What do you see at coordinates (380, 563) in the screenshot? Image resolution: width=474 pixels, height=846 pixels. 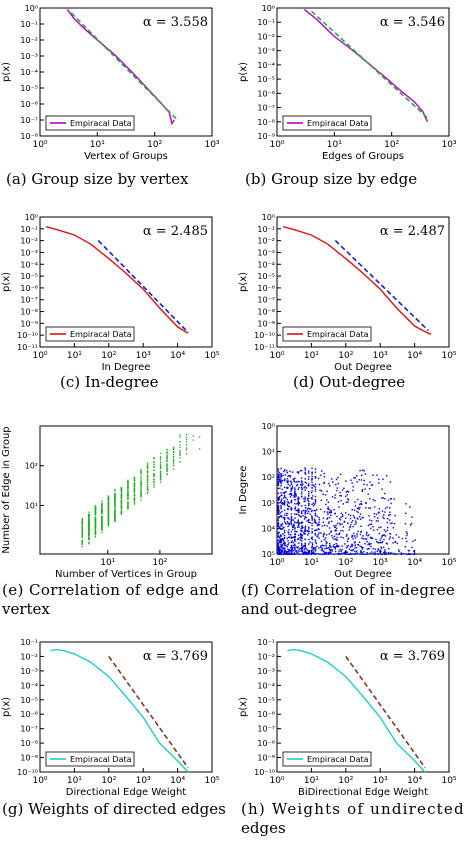 I see `x-tick-label: 10³` at bounding box center [380, 563].